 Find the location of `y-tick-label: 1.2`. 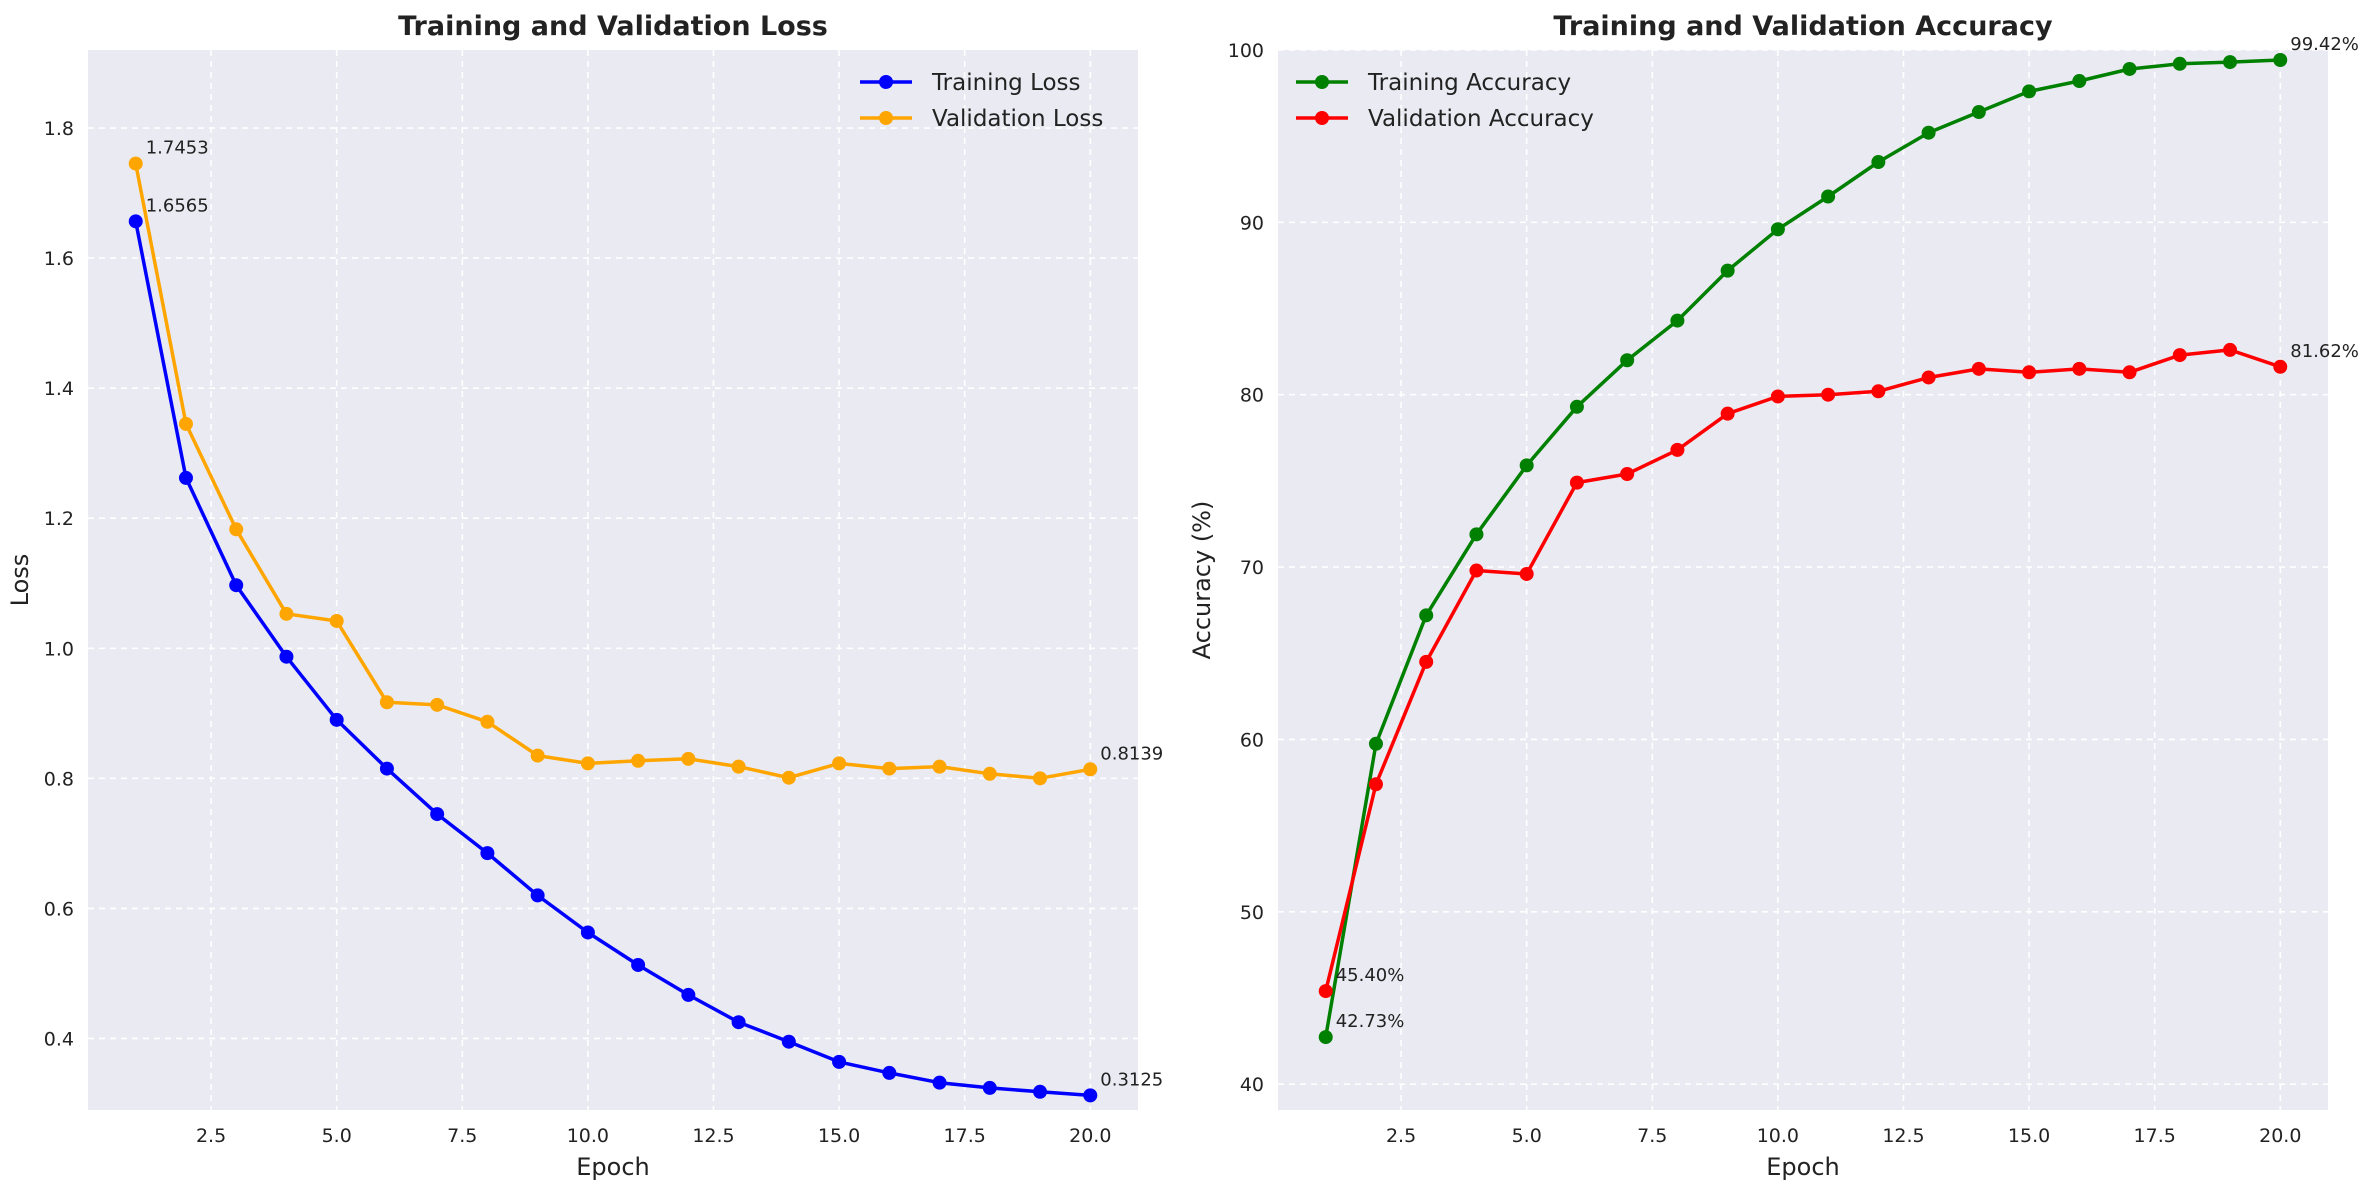

y-tick-label: 1.2 is located at coordinates (59, 519).